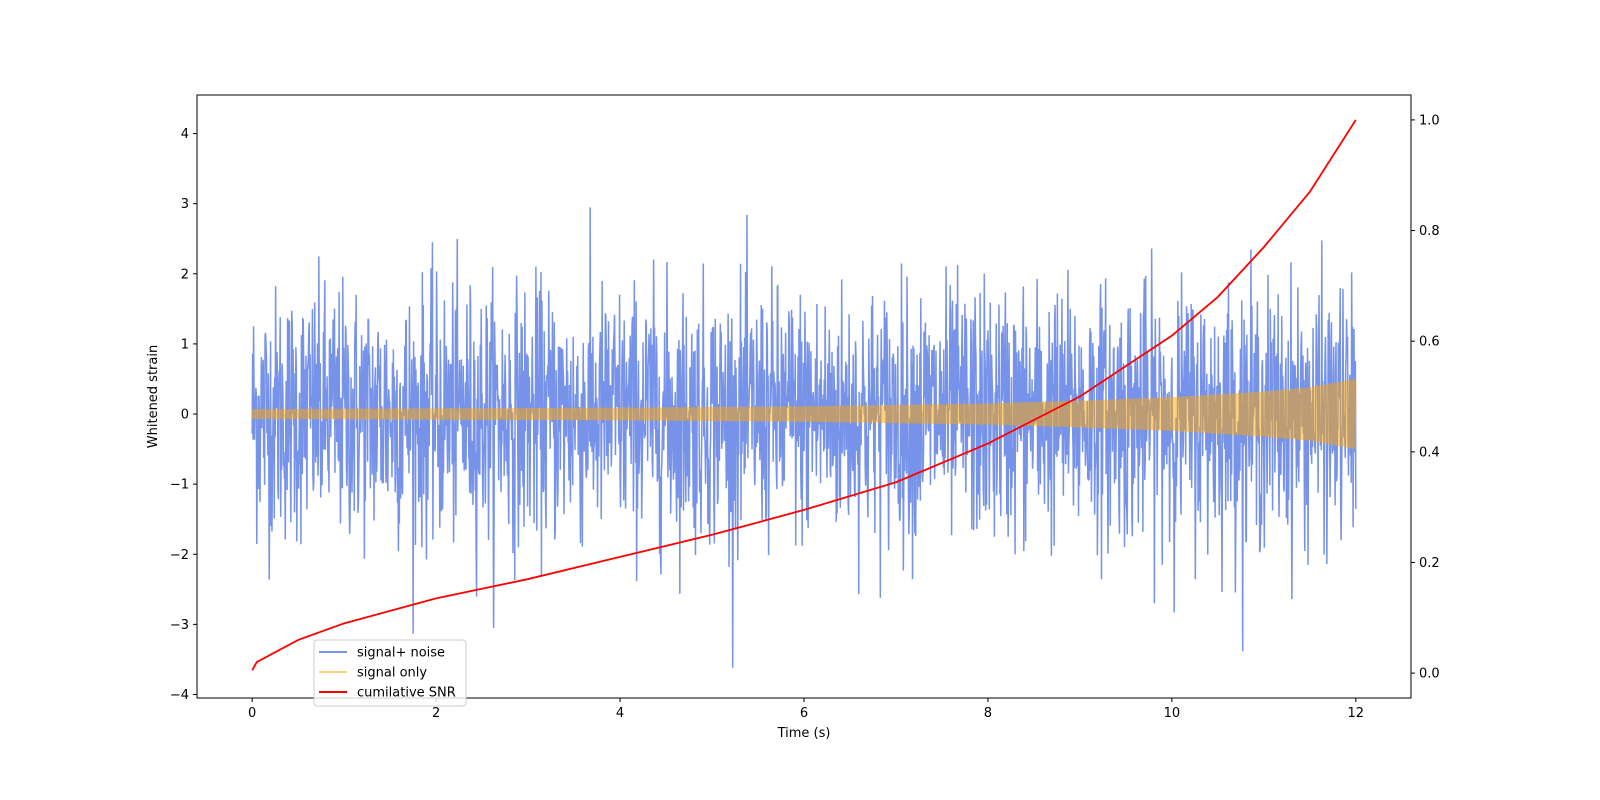  I want to click on y-tick-label: 0, so click(185, 415).